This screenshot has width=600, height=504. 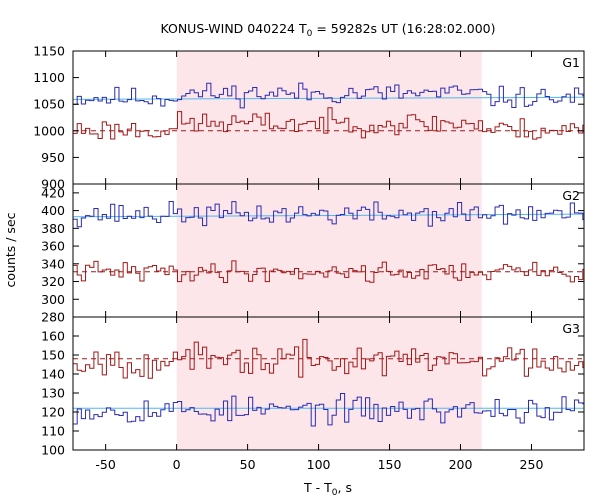 What do you see at coordinates (461, 464) in the screenshot?
I see `x-tick-label: 200` at bounding box center [461, 464].